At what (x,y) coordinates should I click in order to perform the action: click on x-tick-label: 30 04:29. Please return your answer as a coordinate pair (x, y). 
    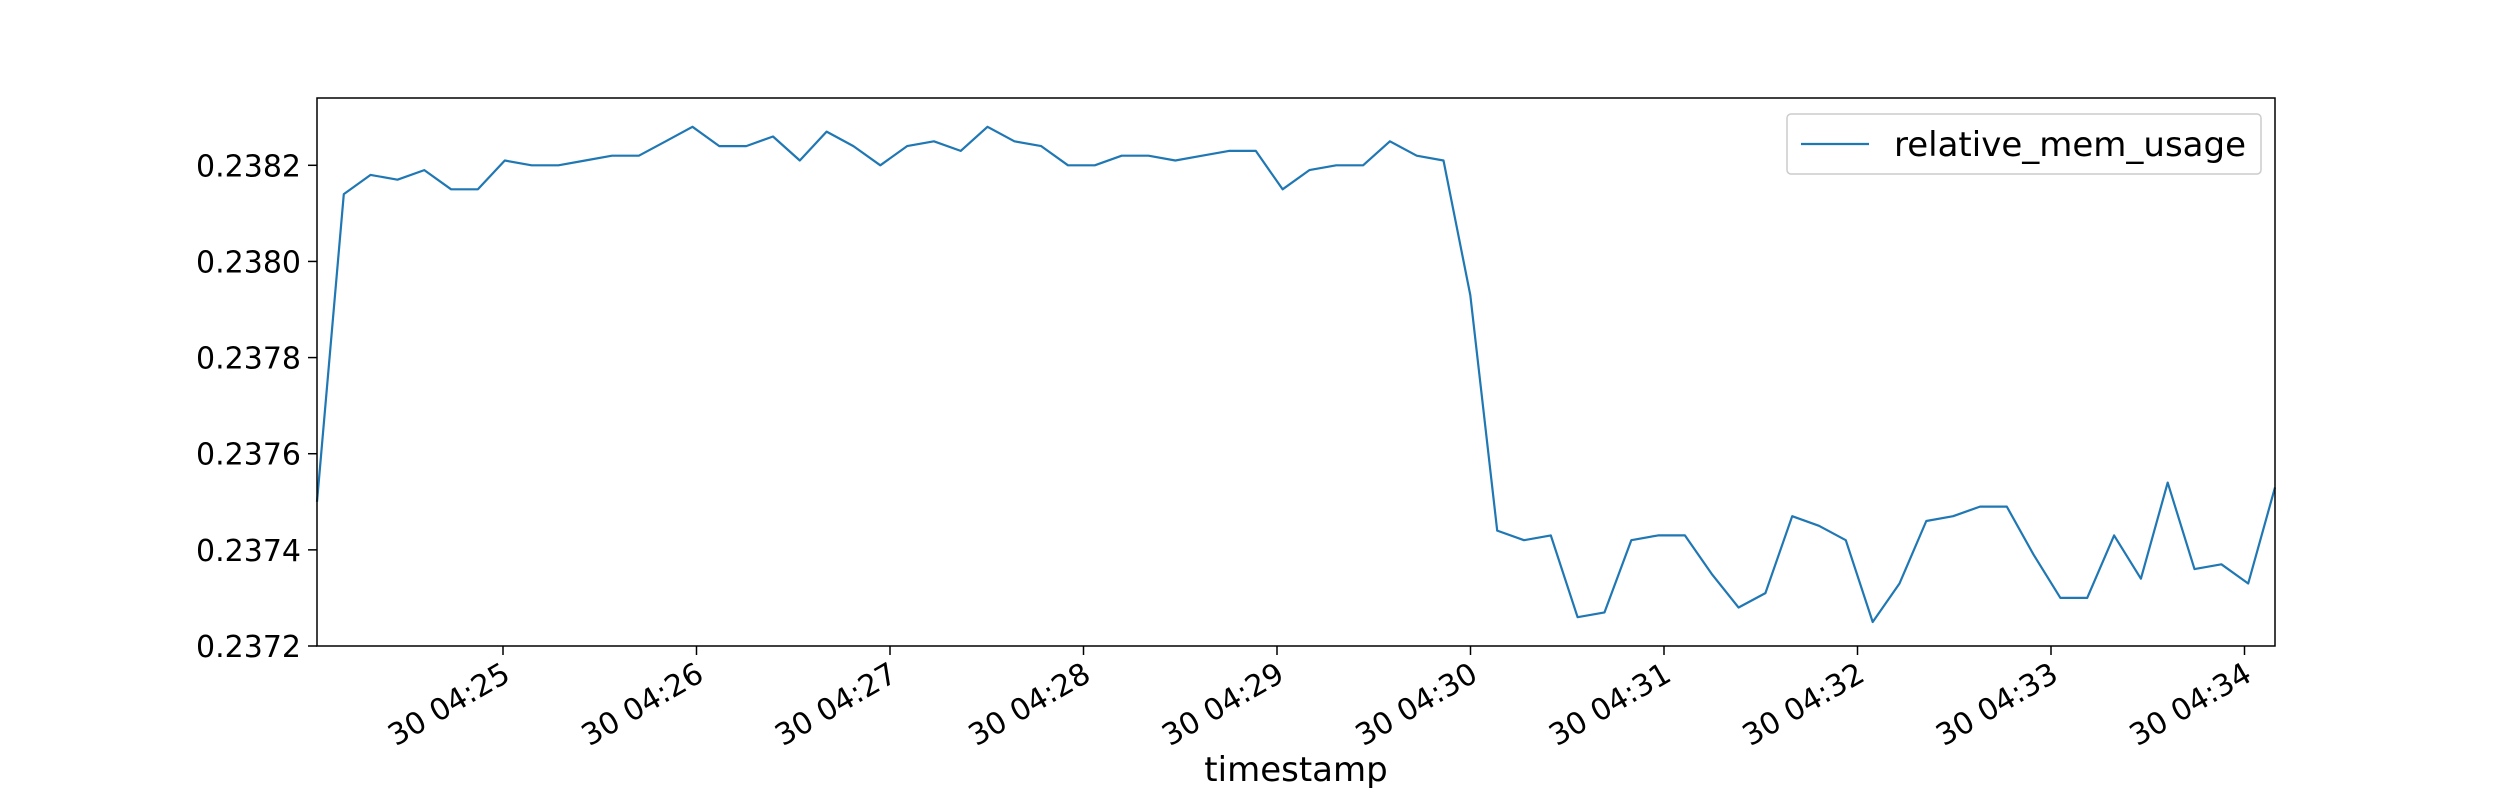
    Looking at the image, I should click on (1223, 704).